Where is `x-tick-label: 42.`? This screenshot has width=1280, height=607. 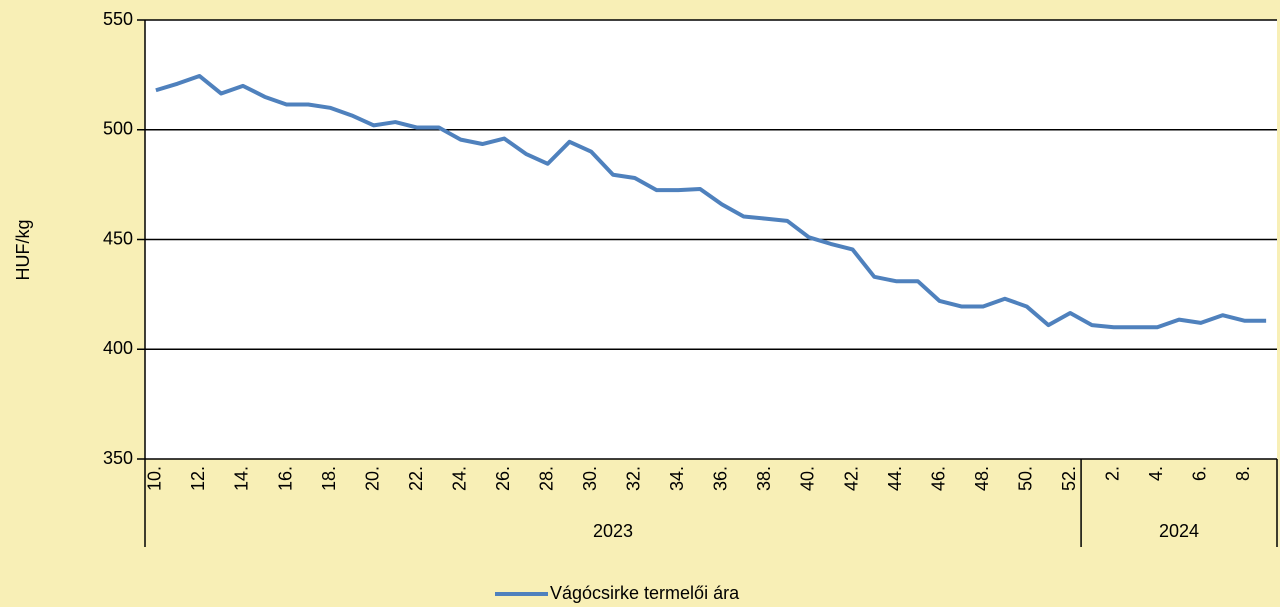
x-tick-label: 42. is located at coordinates (851, 478).